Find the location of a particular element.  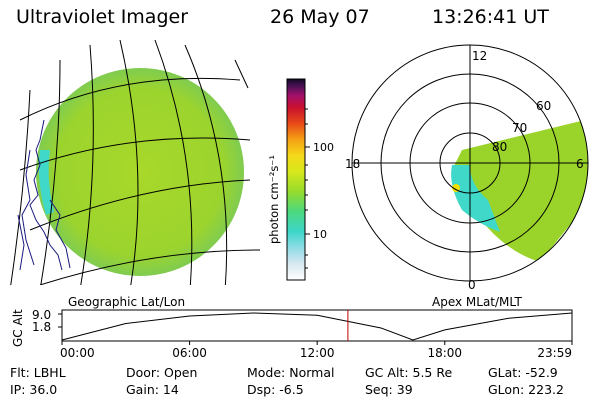

app-title: Ultraviolet Imager is located at coordinates (102, 17).